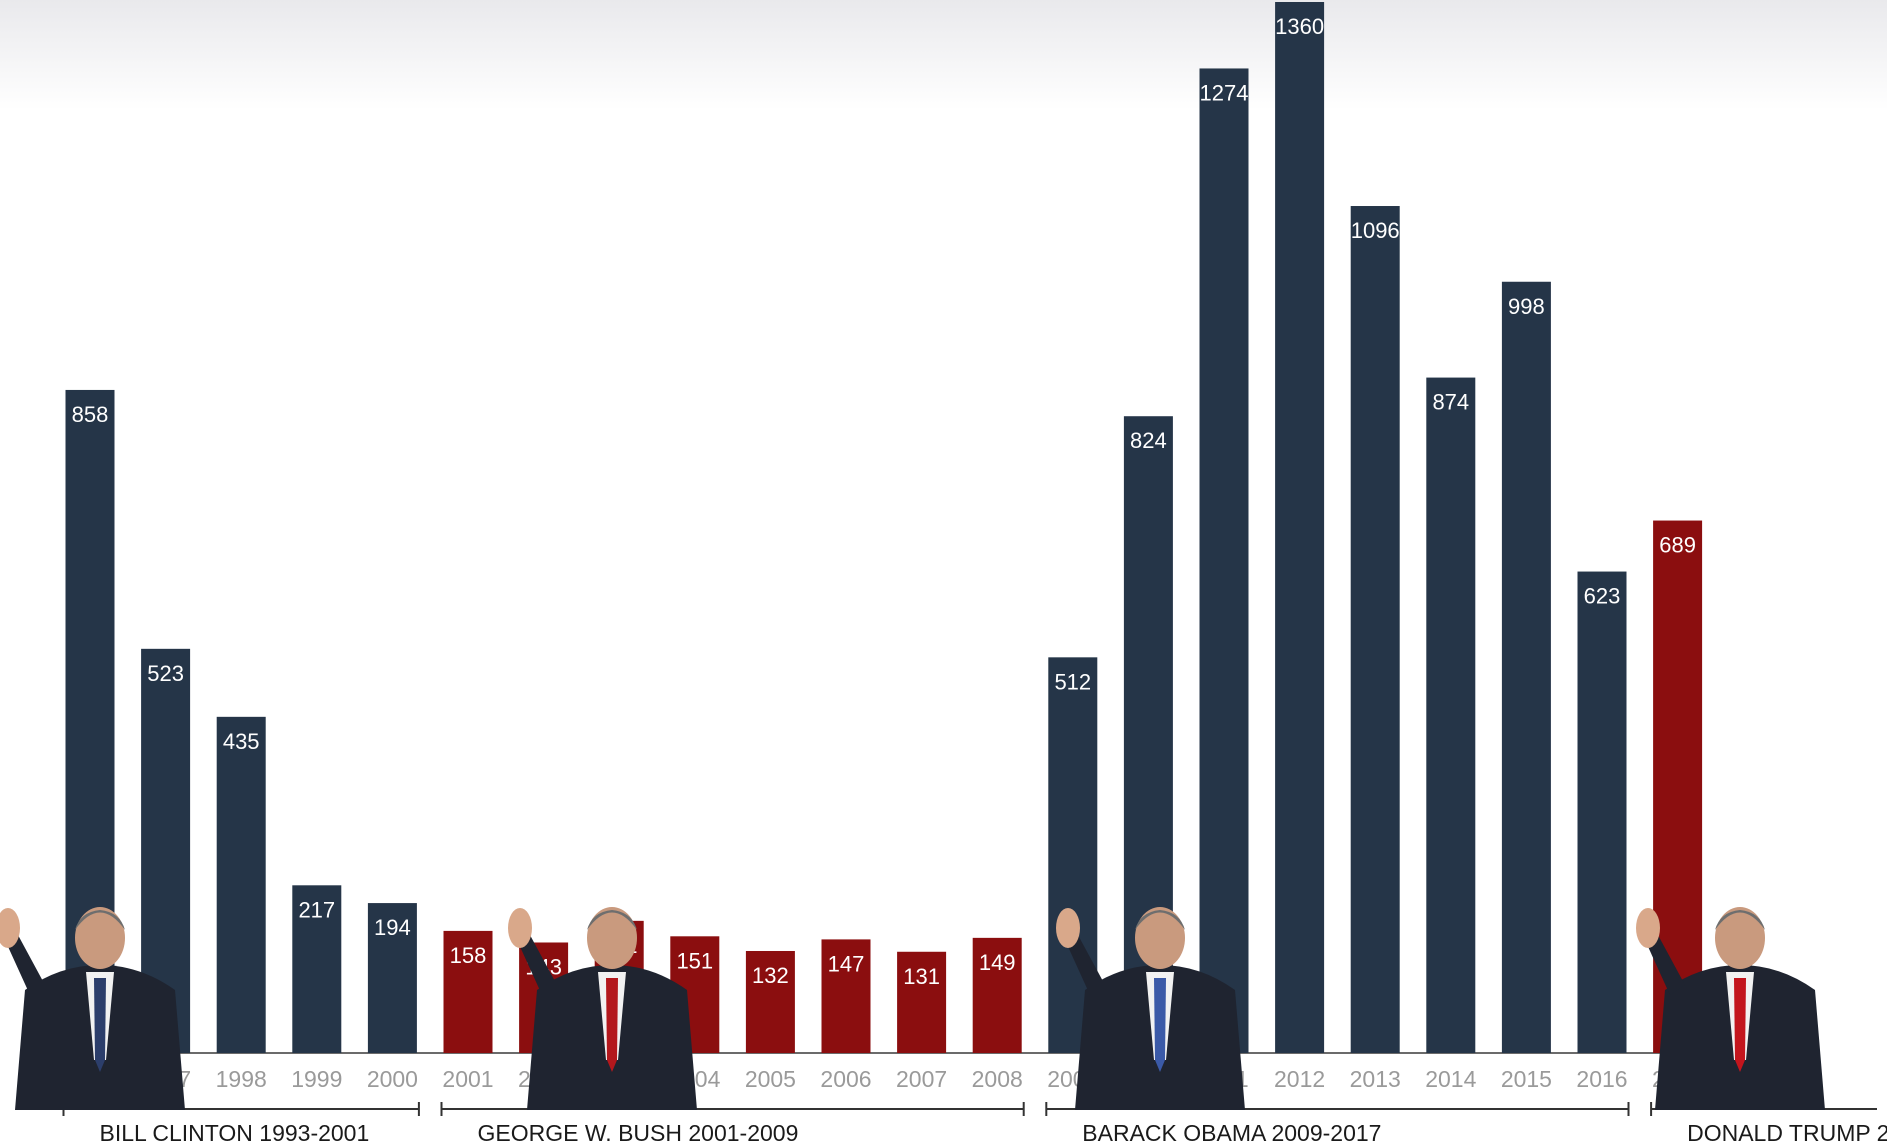 This screenshot has width=1887, height=1147. Describe the element at coordinates (1375, 1079) in the screenshot. I see `x-tick-label: 2013` at that location.